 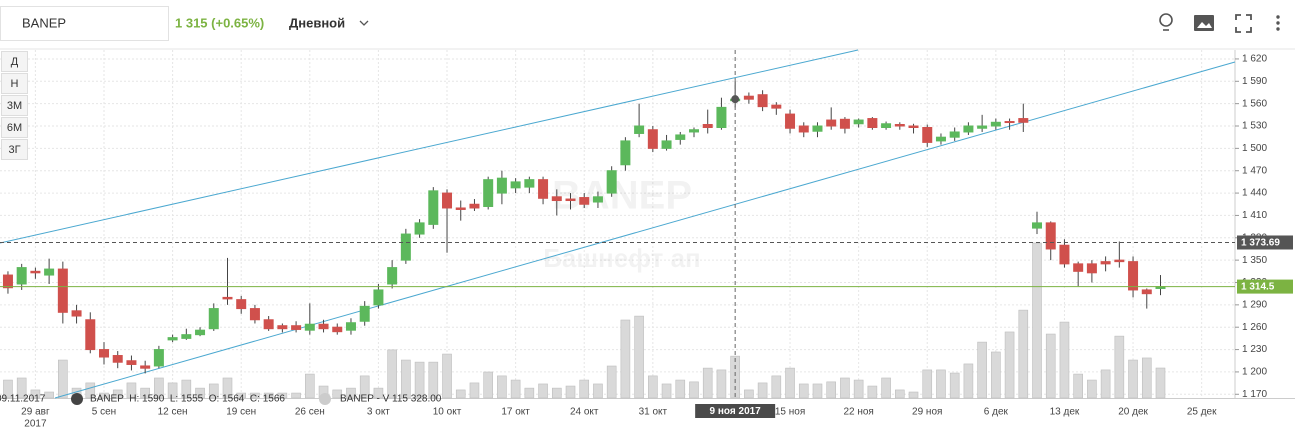 I want to click on x-tick-label: 3 окт, so click(x=378, y=412).